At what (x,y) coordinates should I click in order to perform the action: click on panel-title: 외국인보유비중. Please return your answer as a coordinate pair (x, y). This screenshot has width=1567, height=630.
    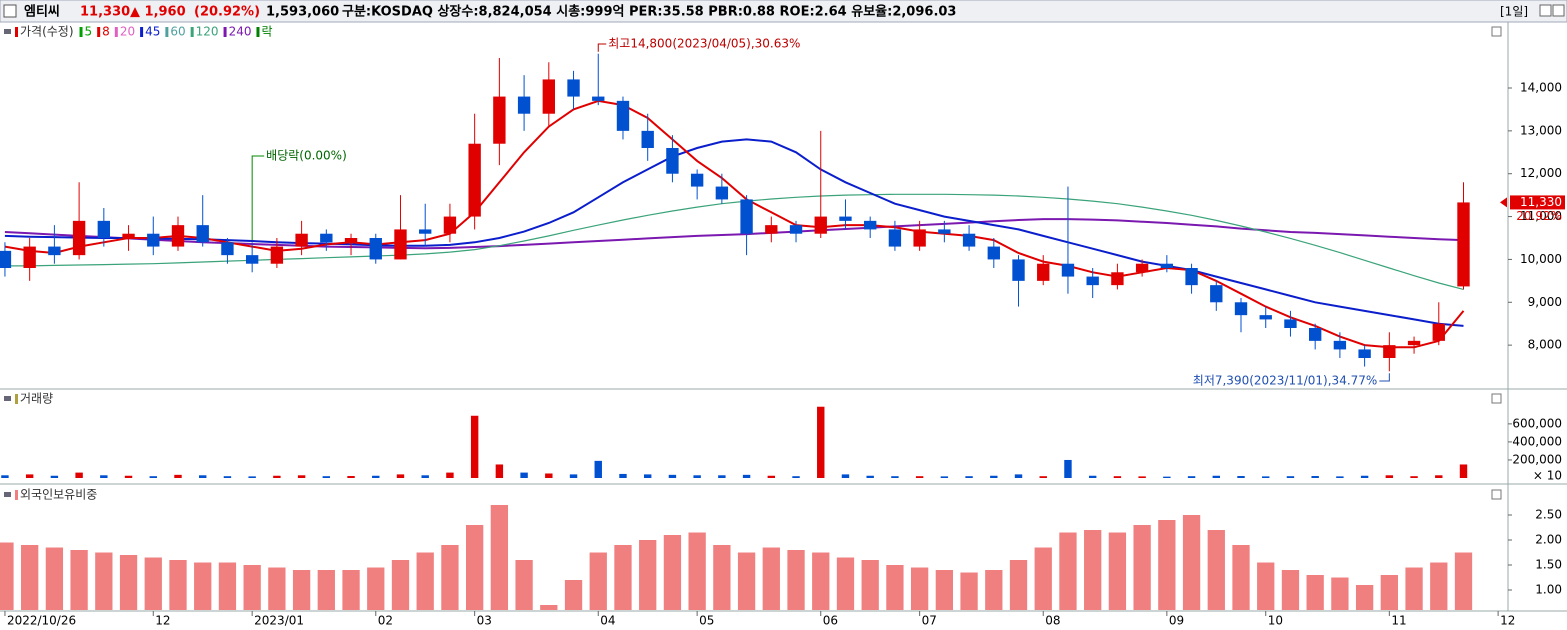
    Looking at the image, I should click on (58, 495).